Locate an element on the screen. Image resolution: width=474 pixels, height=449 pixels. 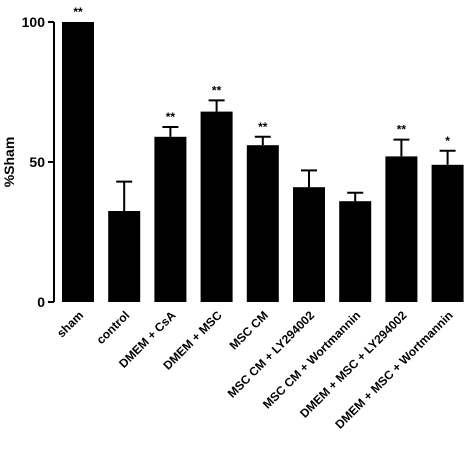
x-tick-label: MSC CM is located at coordinates (249, 330).